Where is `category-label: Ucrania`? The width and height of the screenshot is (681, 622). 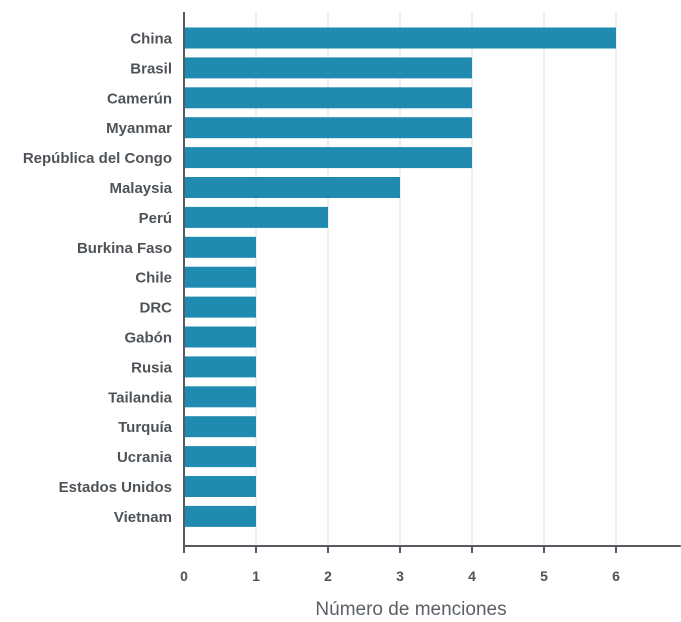 category-label: Ucrania is located at coordinates (145, 457).